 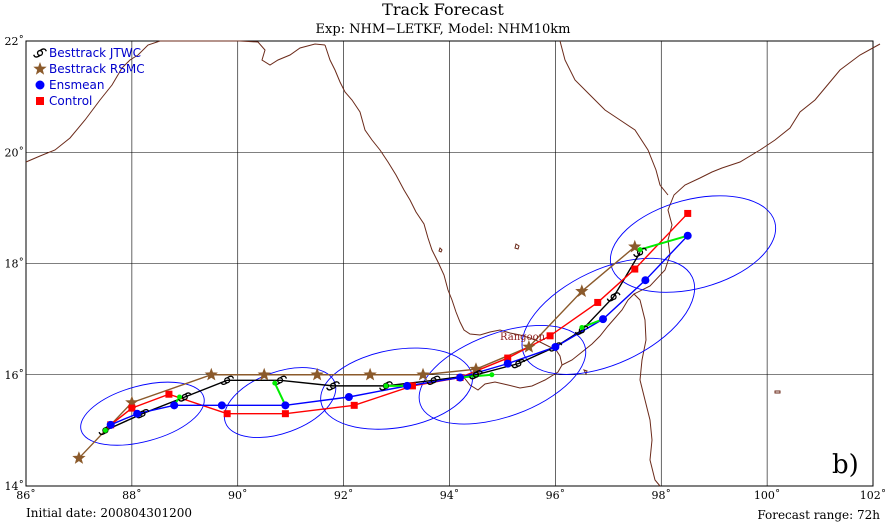 What do you see at coordinates (818, 515) in the screenshot?
I see `forecast-range: Forecast range: 72h` at bounding box center [818, 515].